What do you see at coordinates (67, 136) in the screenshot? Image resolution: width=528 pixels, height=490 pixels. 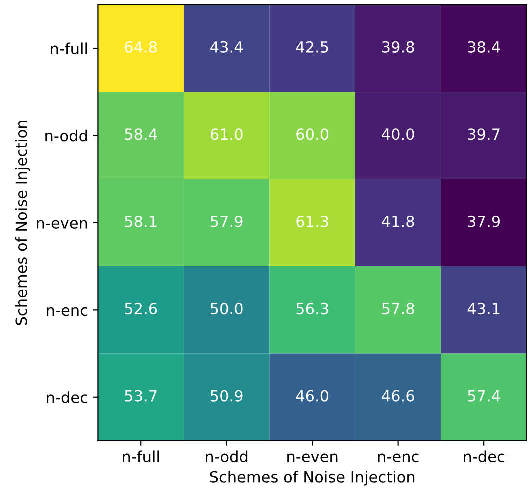 I see `y-tick-label: n-odd` at bounding box center [67, 136].